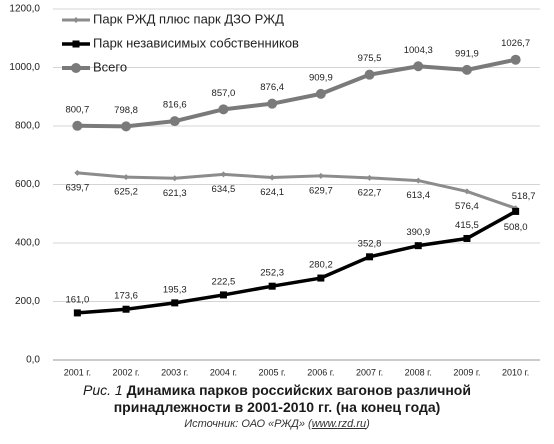 The image size is (554, 444). What do you see at coordinates (27, 126) in the screenshot?
I see `y-tick-label: 800,0` at bounding box center [27, 126].